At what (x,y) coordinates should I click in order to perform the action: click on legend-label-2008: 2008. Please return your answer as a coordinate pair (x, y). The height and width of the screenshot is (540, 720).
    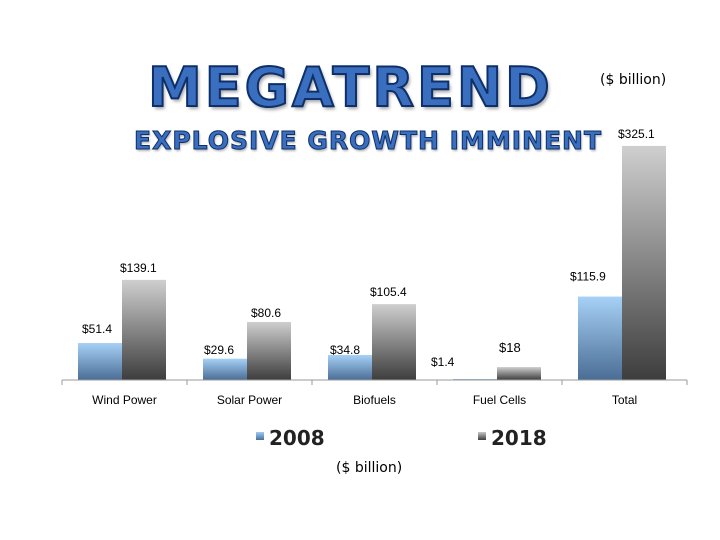
    Looking at the image, I should click on (297, 438).